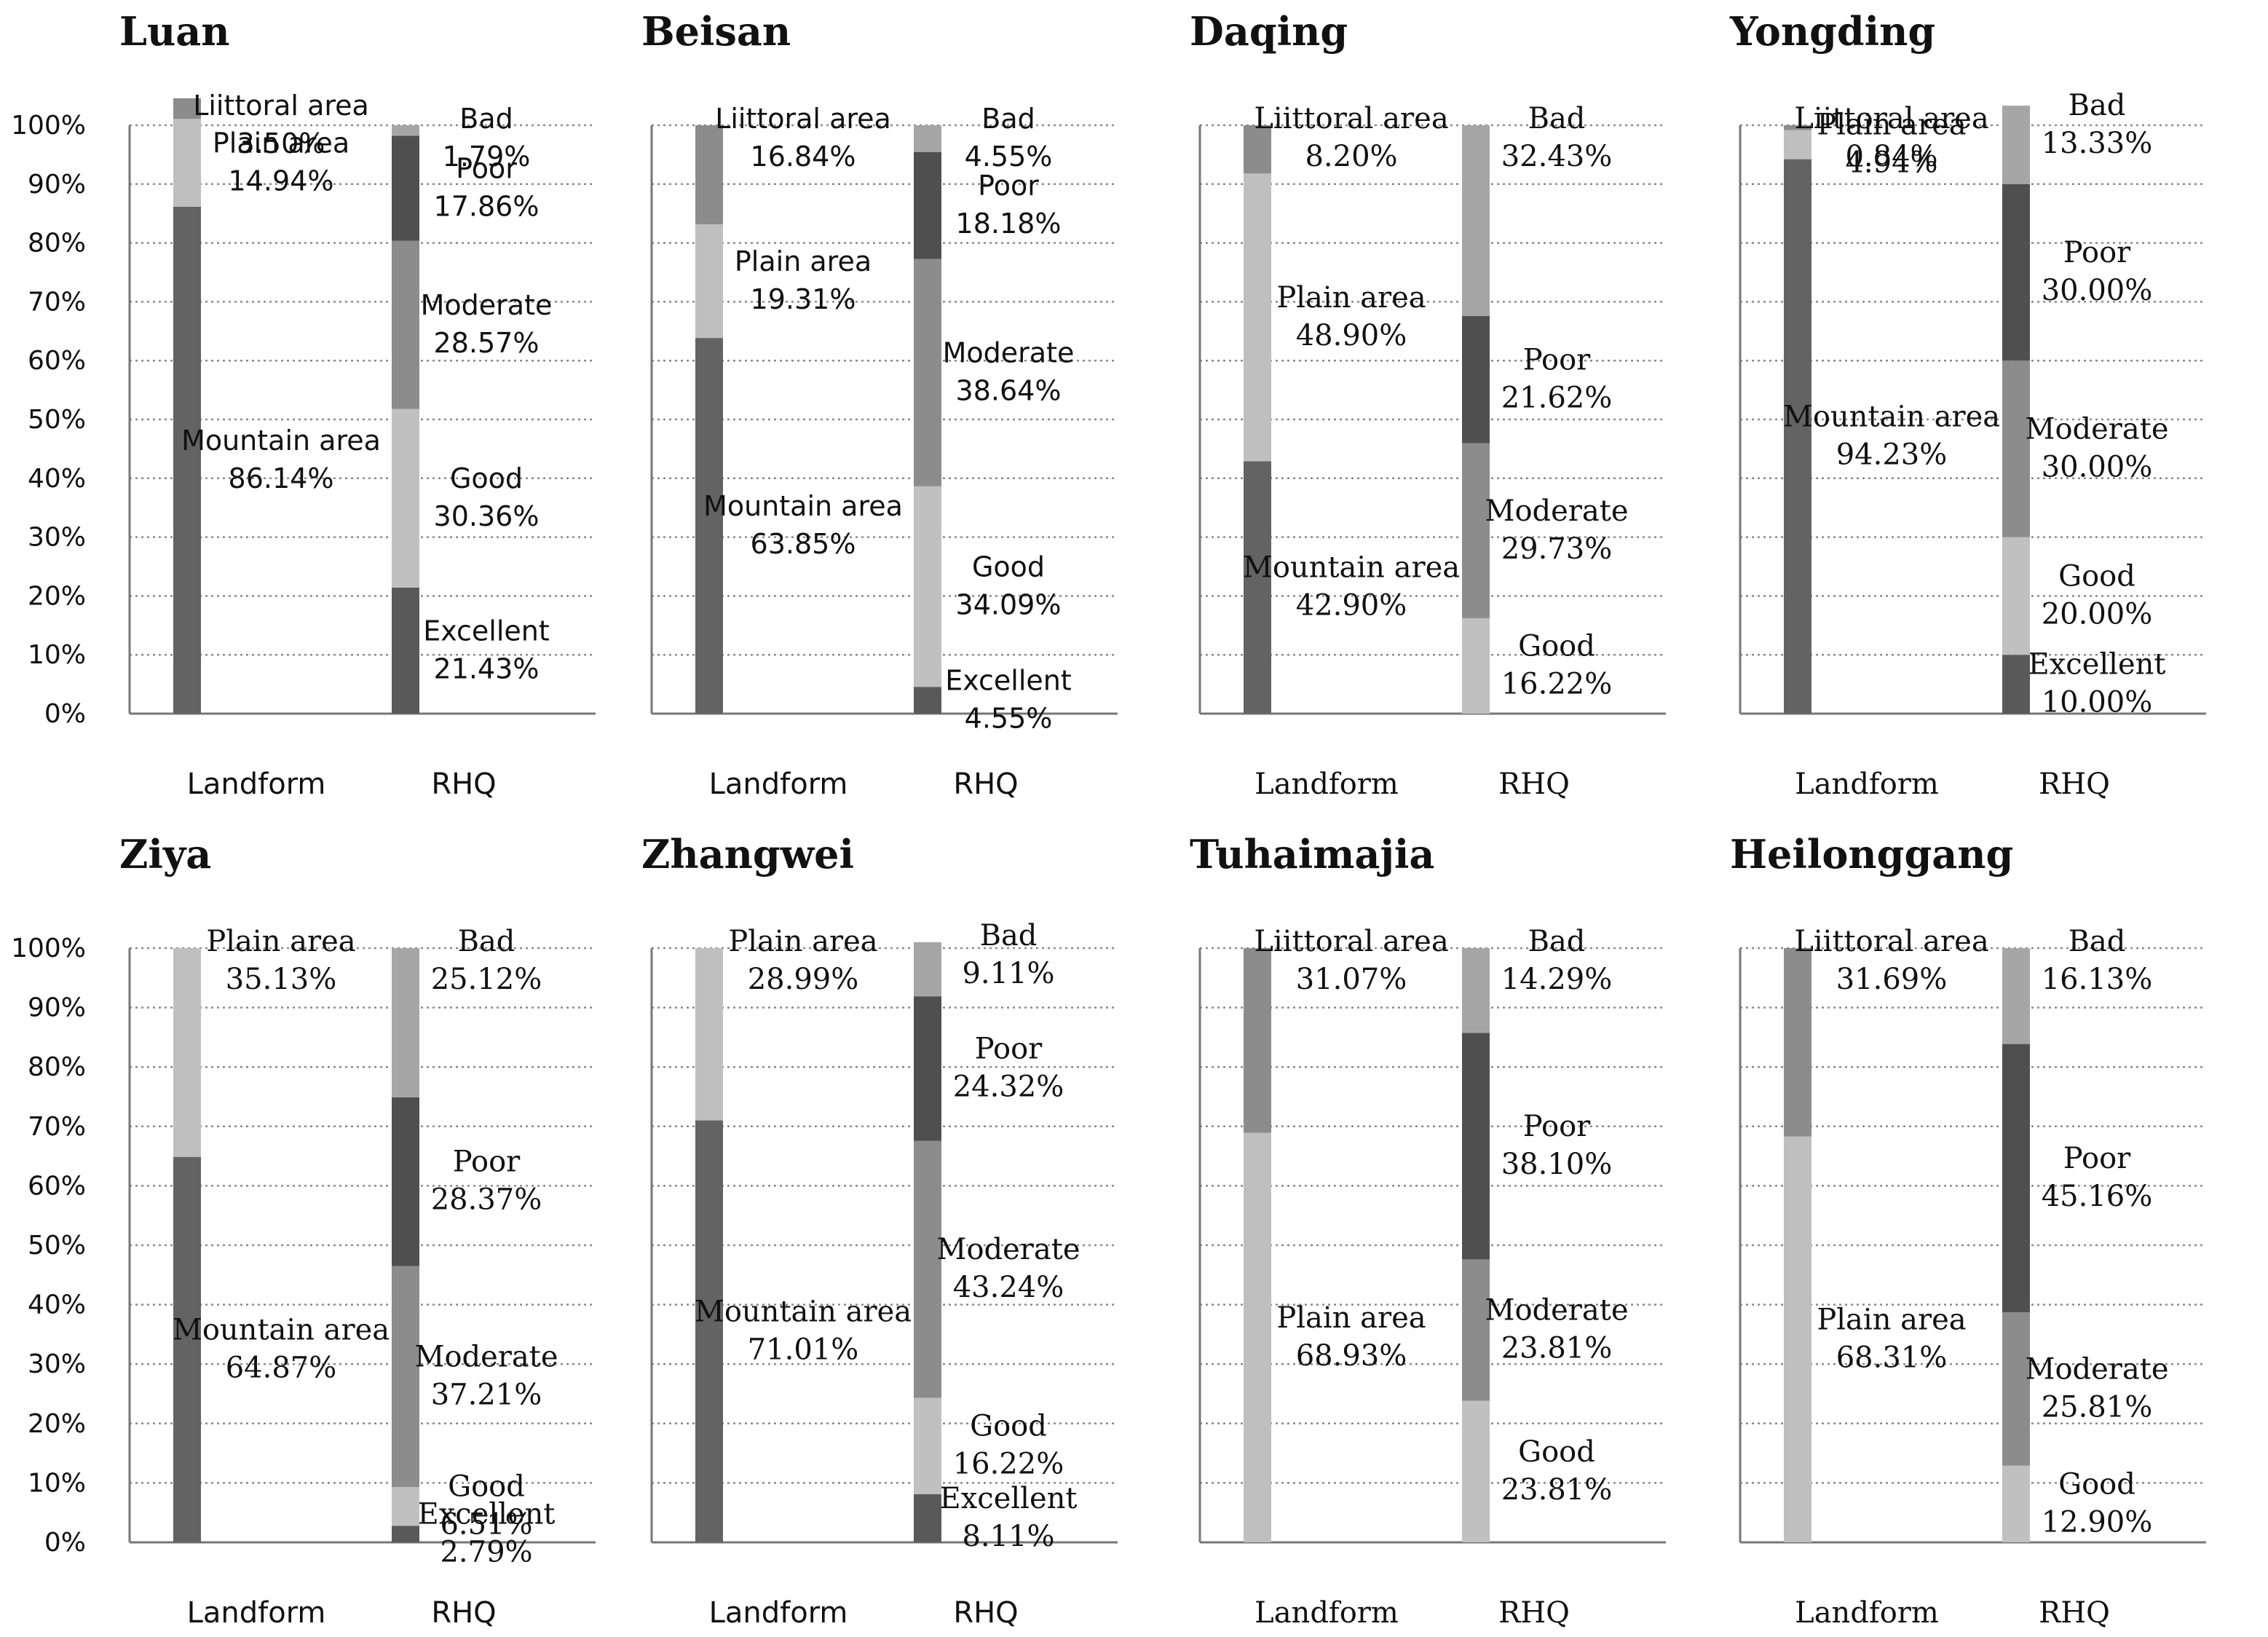  Describe the element at coordinates (804, 299) in the screenshot. I see `landform-segment-value: 19.31%` at that location.